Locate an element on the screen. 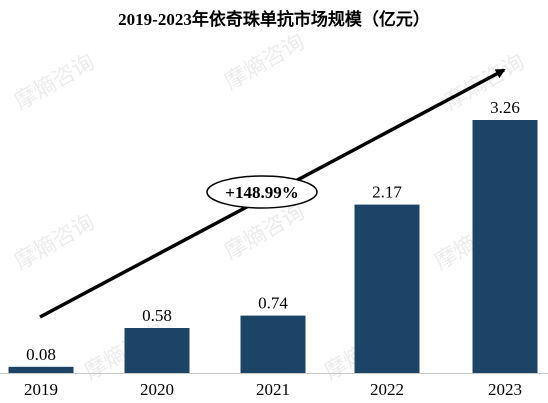 Image resolution: width=548 pixels, height=403 pixels. x-tick-2019: 2019 is located at coordinates (41, 389).